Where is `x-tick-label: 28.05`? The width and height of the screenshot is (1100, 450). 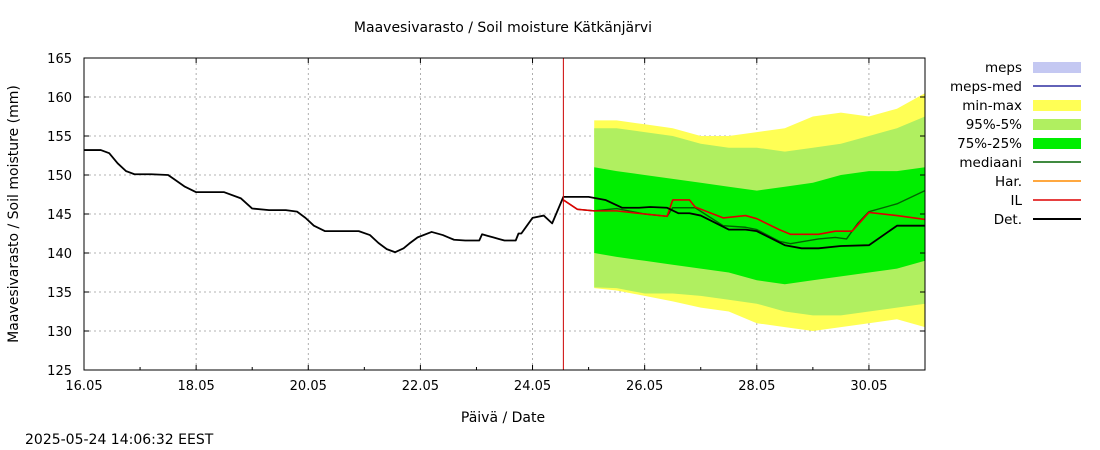 x-tick-label: 28.05 is located at coordinates (756, 386).